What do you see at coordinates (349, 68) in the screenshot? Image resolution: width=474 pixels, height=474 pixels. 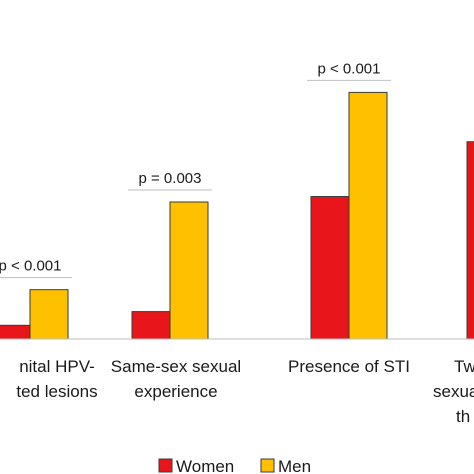 I see `p-value-label-2: p < 0.001` at bounding box center [349, 68].